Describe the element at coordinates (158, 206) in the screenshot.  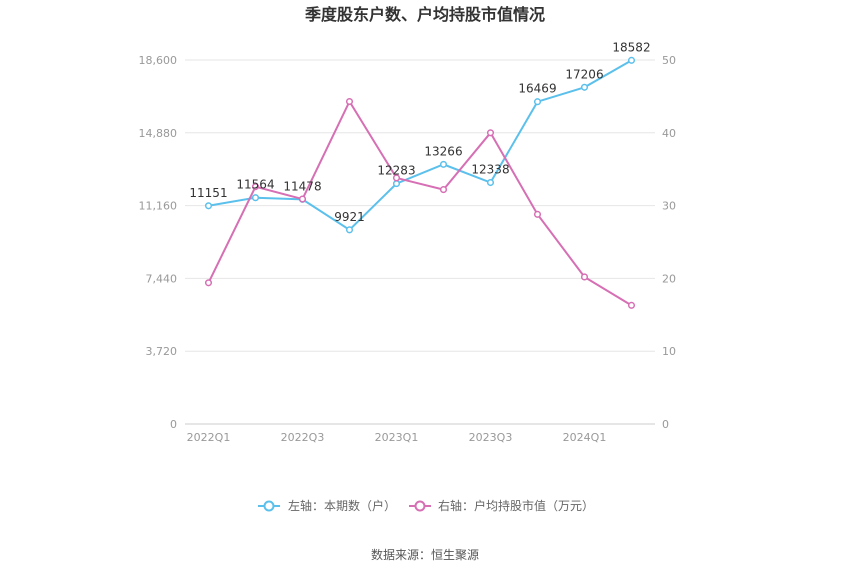
I see `left-tick-label: 11,160` at that location.